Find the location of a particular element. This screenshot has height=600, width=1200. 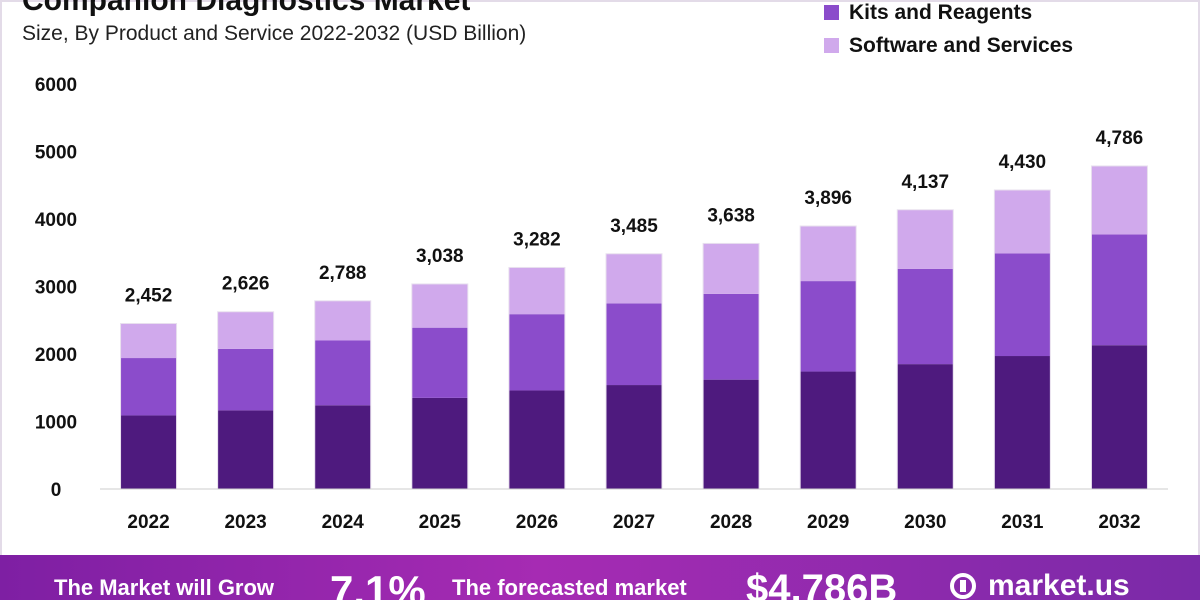

legend: Kits and Reagents Software and Services is located at coordinates (948, 31).